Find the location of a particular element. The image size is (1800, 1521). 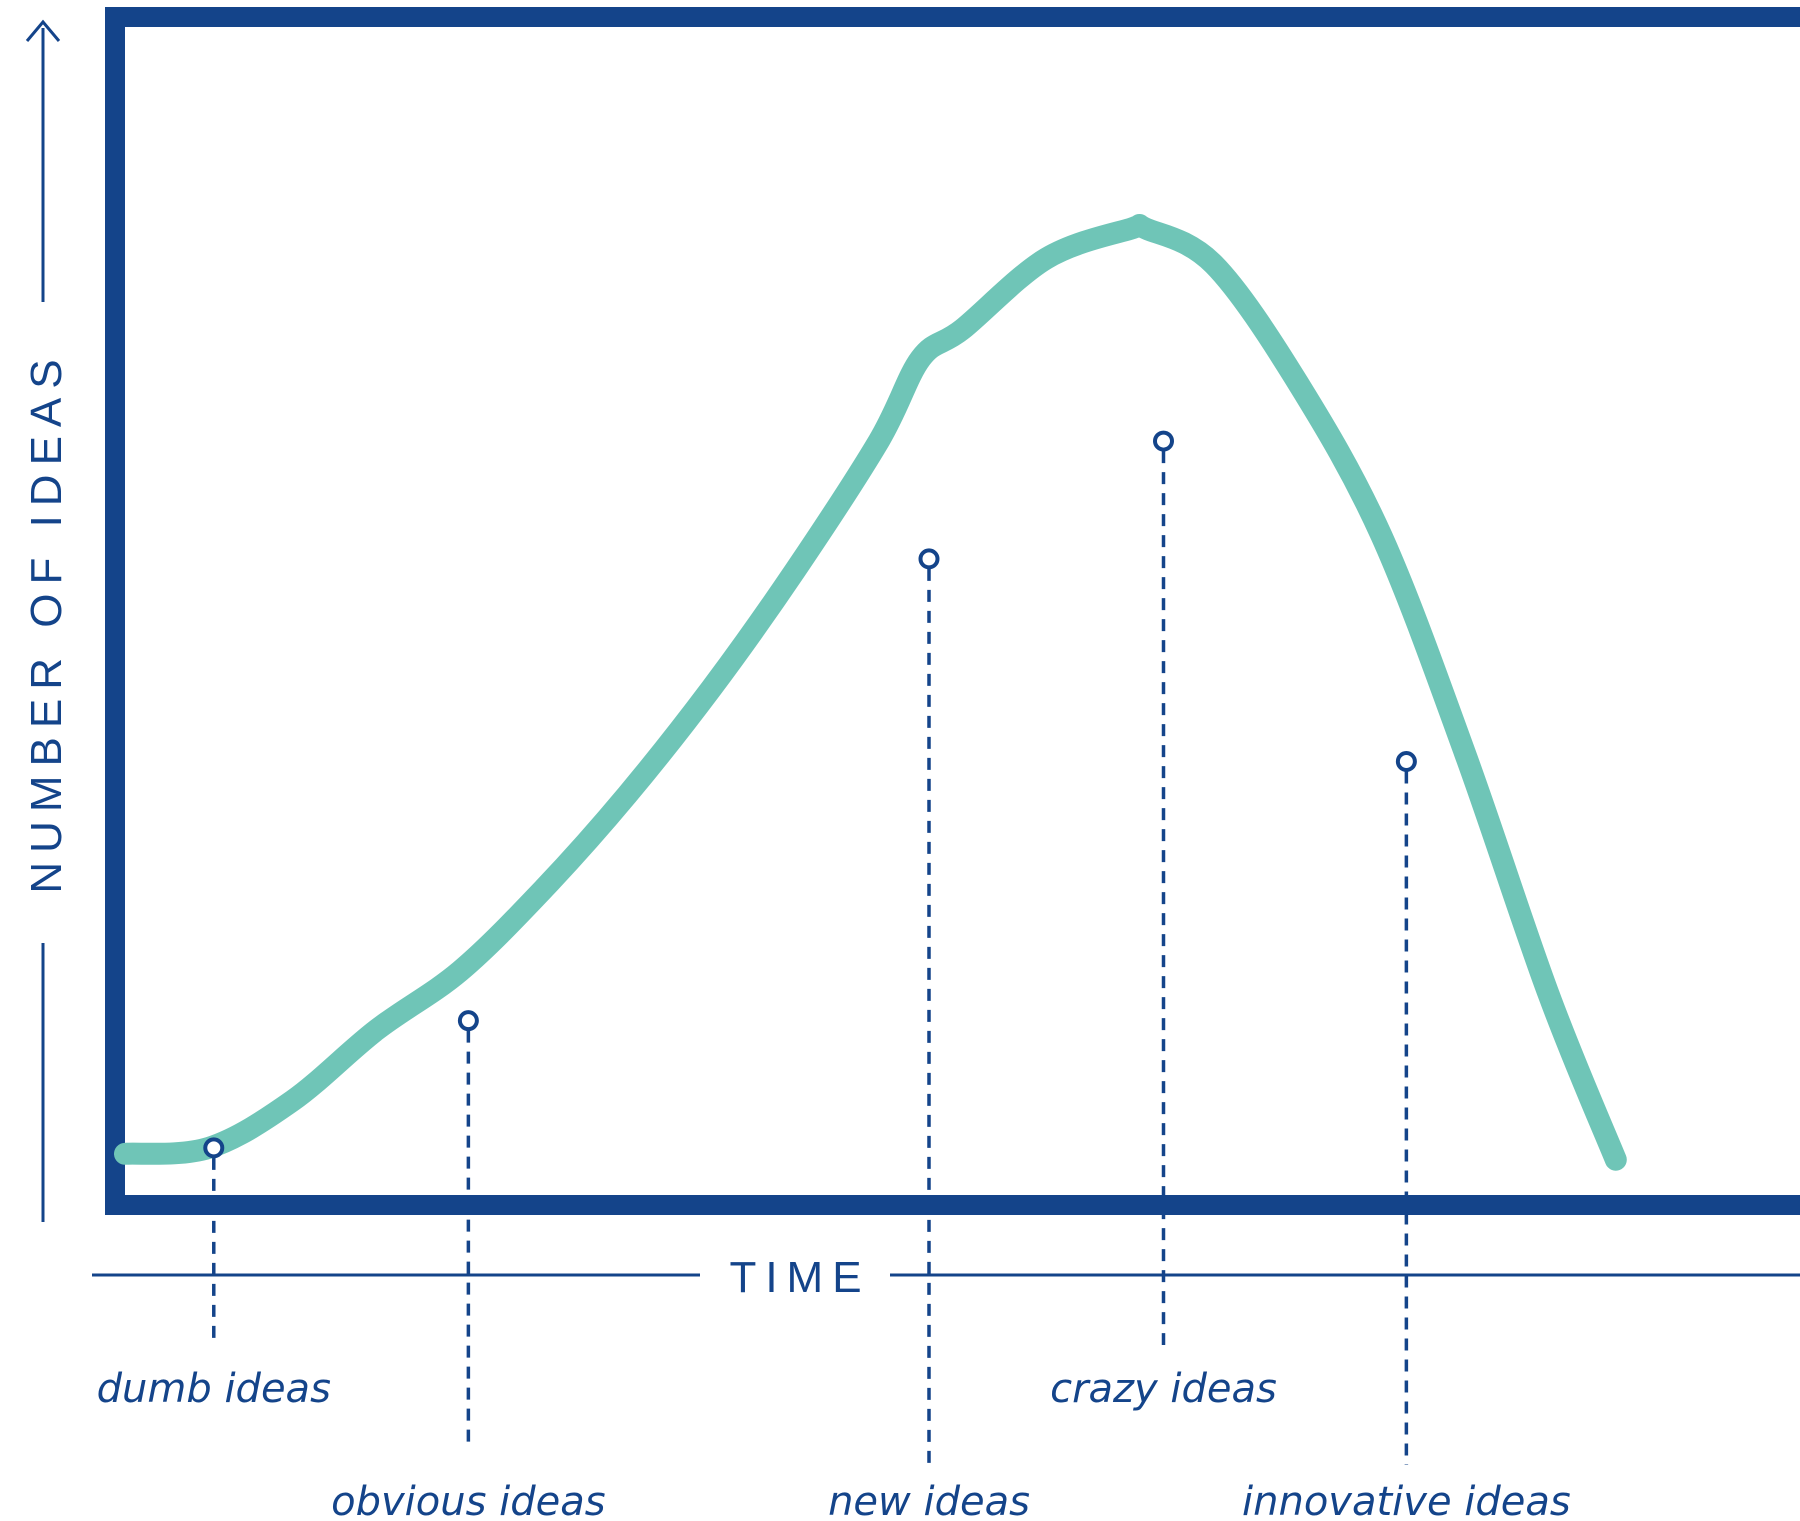

y-axis-arrow is located at coordinates (43, 620).